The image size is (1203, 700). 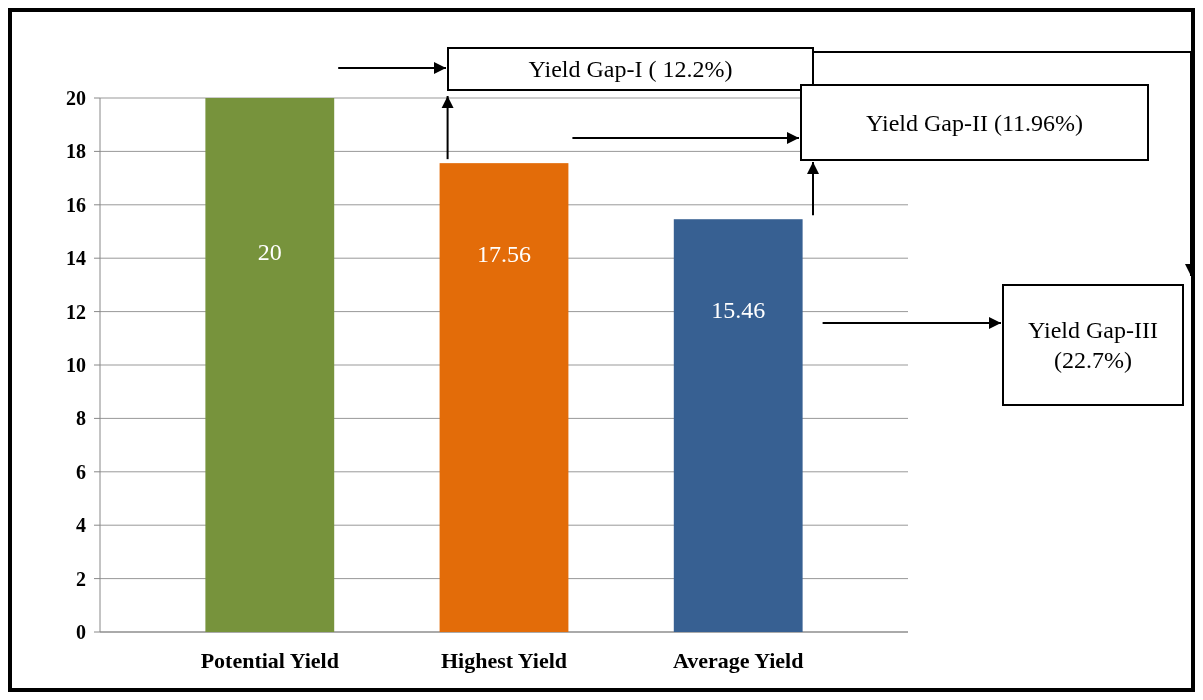 I want to click on callout-box: Yield Gap-III (22.7%), so click(x=1093, y=345).